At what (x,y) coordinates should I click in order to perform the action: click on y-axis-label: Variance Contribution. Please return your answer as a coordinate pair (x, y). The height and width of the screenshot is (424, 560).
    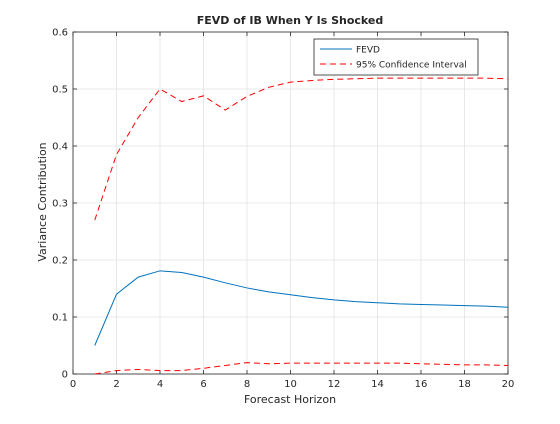
    Looking at the image, I should click on (42, 201).